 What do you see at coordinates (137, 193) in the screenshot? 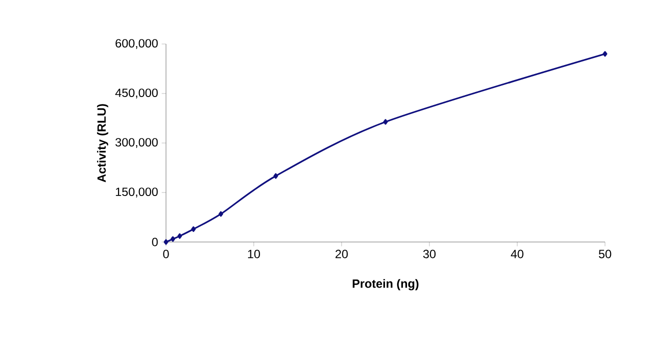
I see `y-tick-label: 150,000` at bounding box center [137, 193].